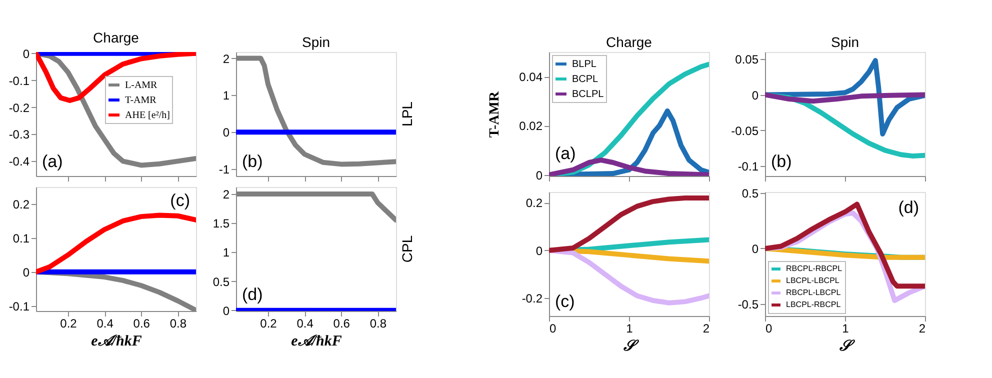  What do you see at coordinates (745, 131) in the screenshot?
I see `y-tick-label: -0.05` at bounding box center [745, 131].